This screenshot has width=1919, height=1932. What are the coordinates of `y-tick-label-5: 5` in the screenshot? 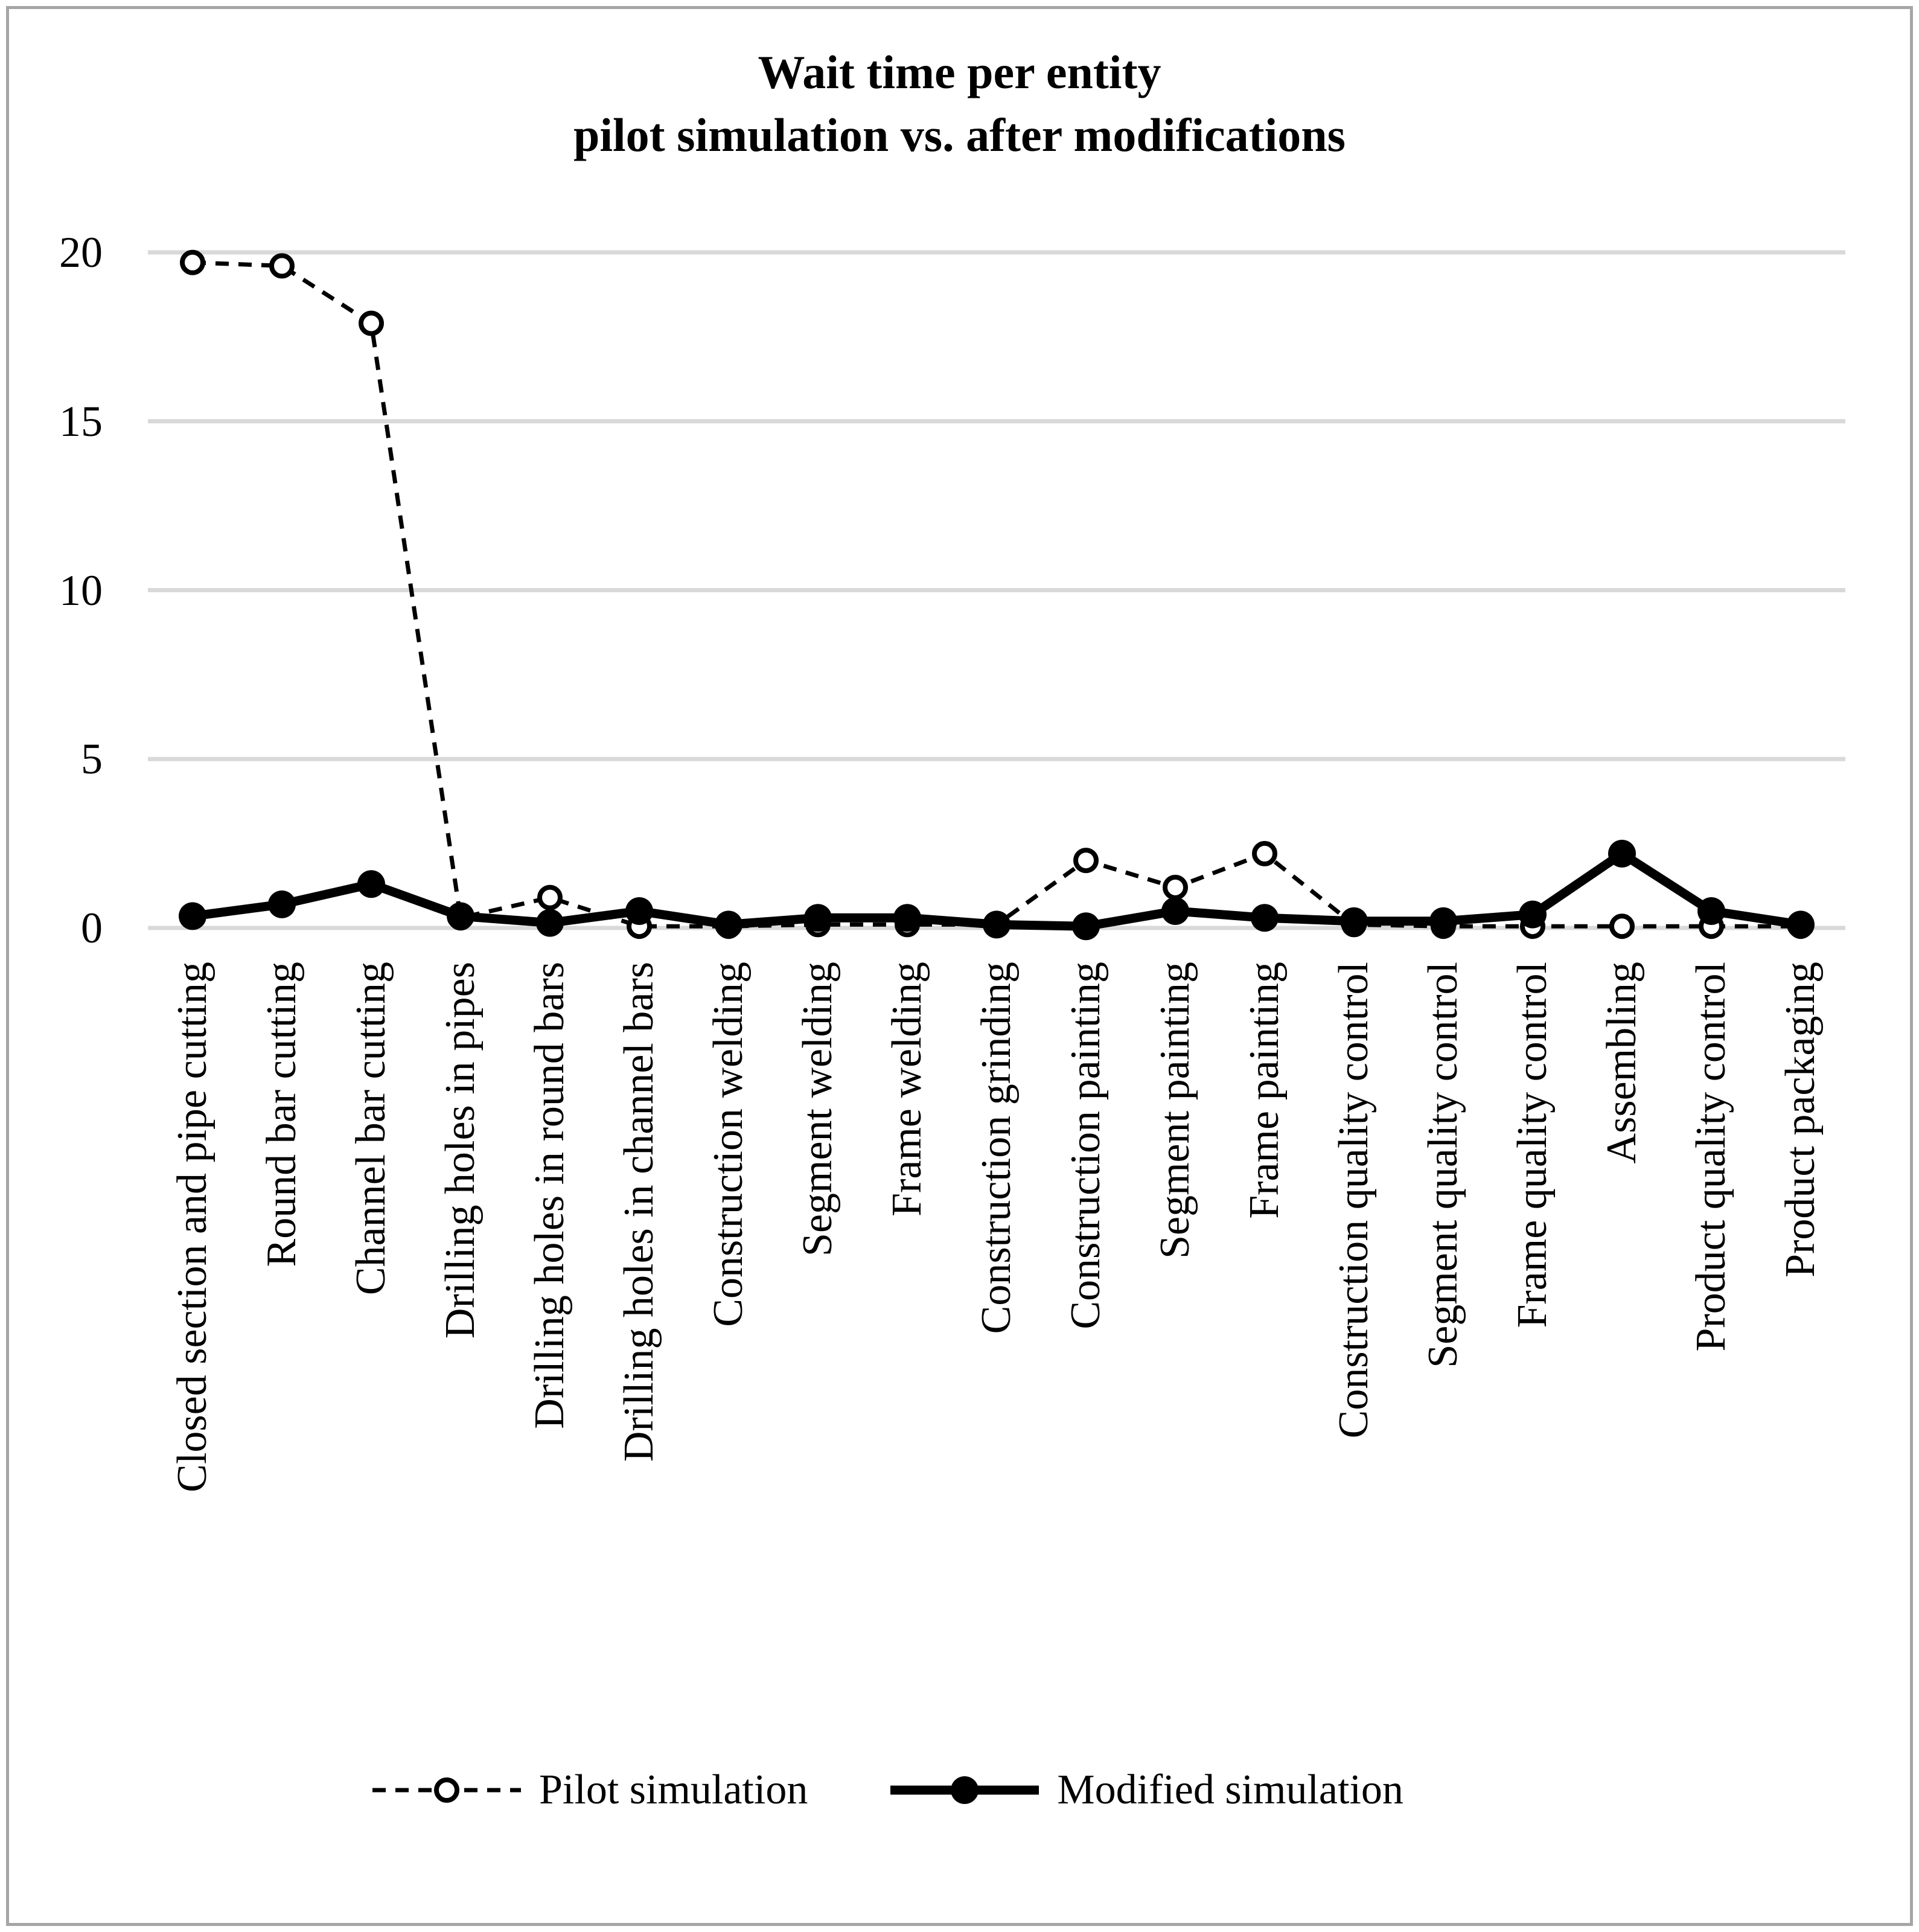 It's located at (92, 760).